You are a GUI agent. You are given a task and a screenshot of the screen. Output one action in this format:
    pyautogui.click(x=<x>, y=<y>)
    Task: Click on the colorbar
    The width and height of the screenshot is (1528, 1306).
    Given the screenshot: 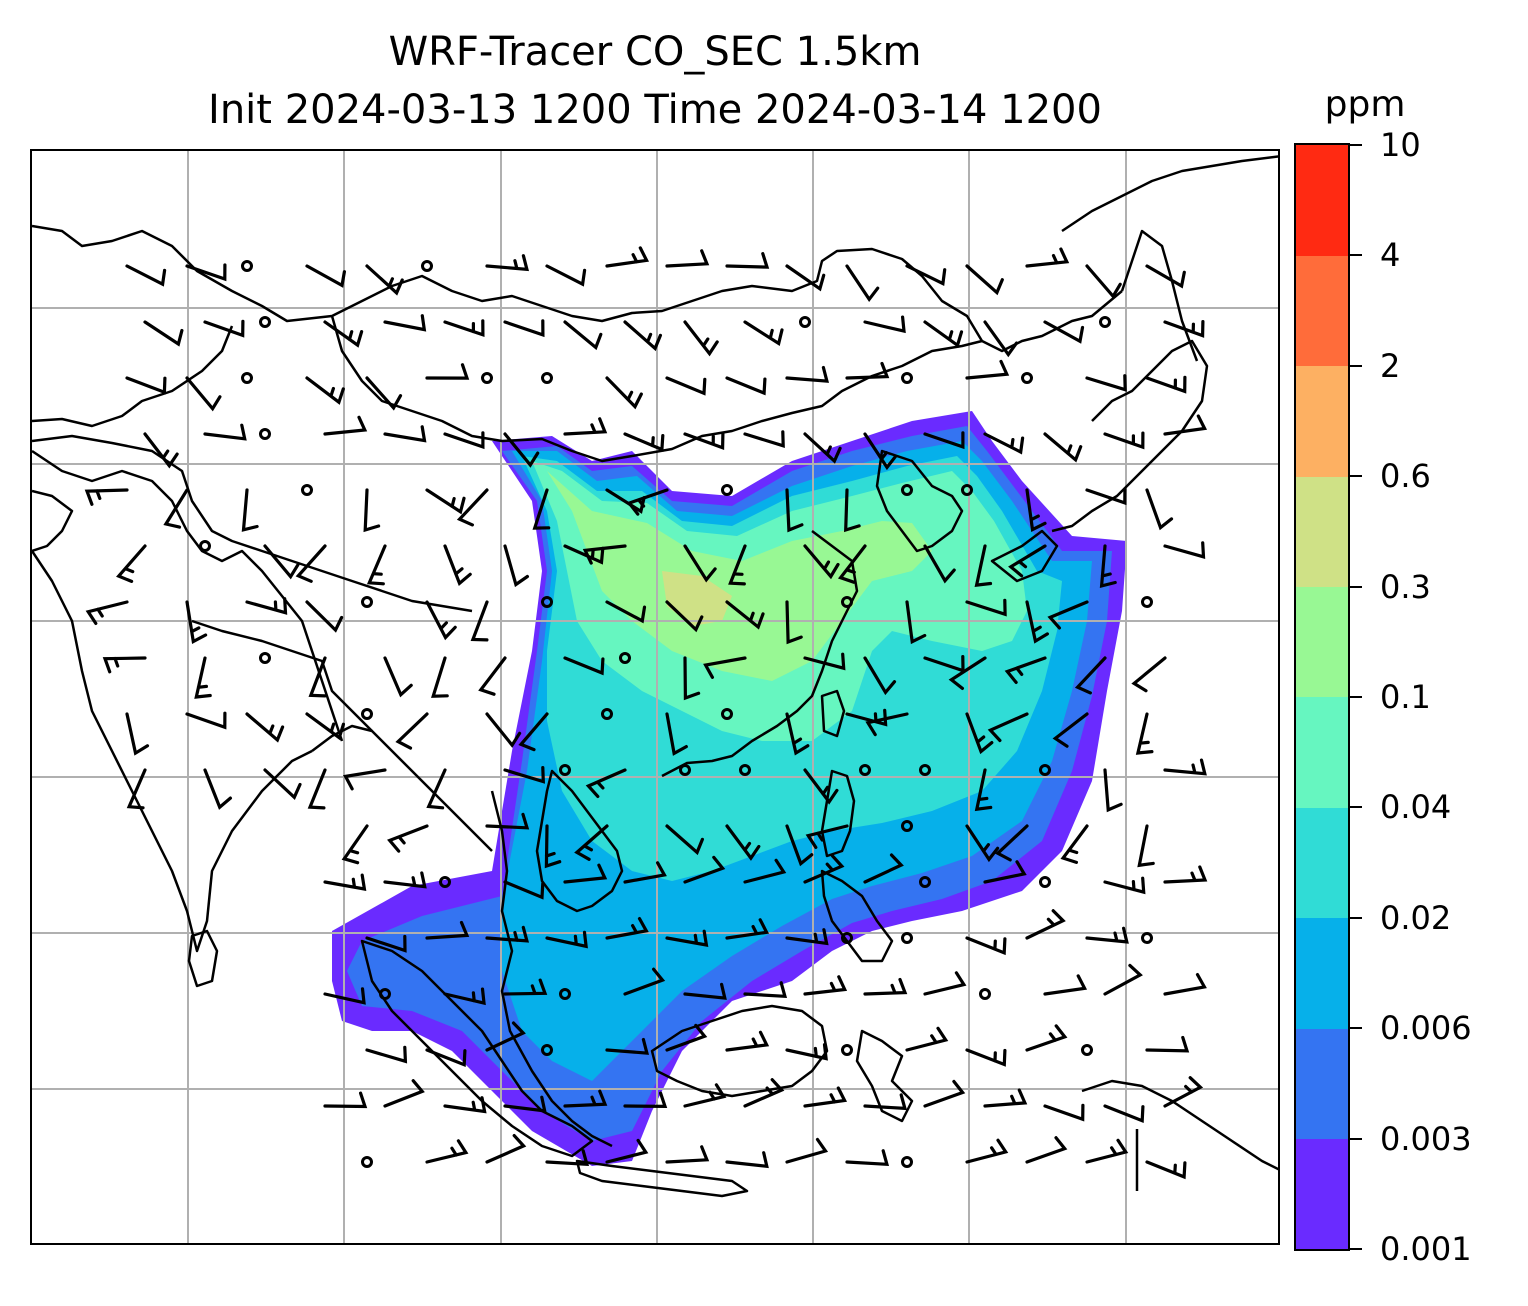 What is the action you would take?
    pyautogui.click(x=1322, y=697)
    